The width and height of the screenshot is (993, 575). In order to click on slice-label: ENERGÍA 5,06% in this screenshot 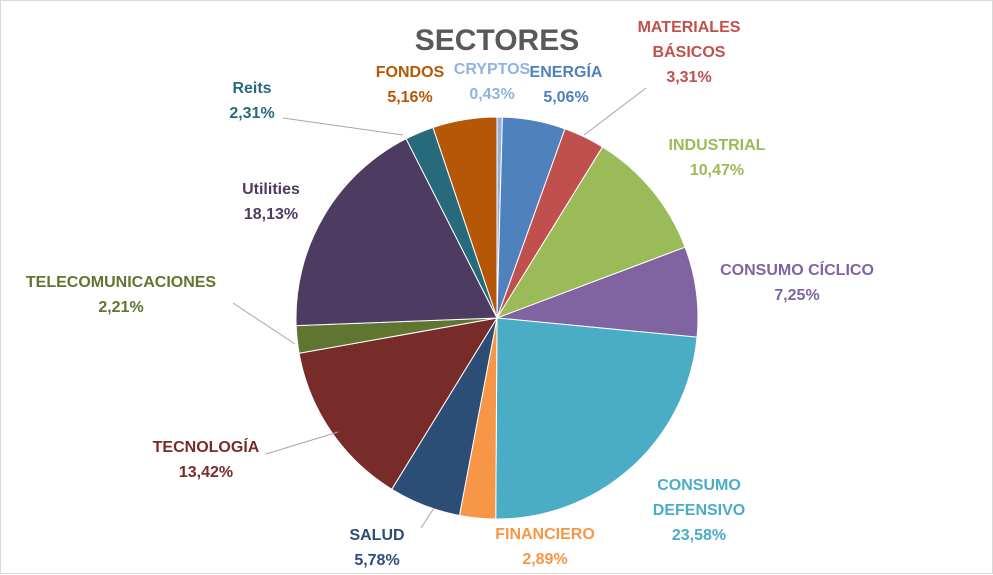, I will do `click(566, 84)`.